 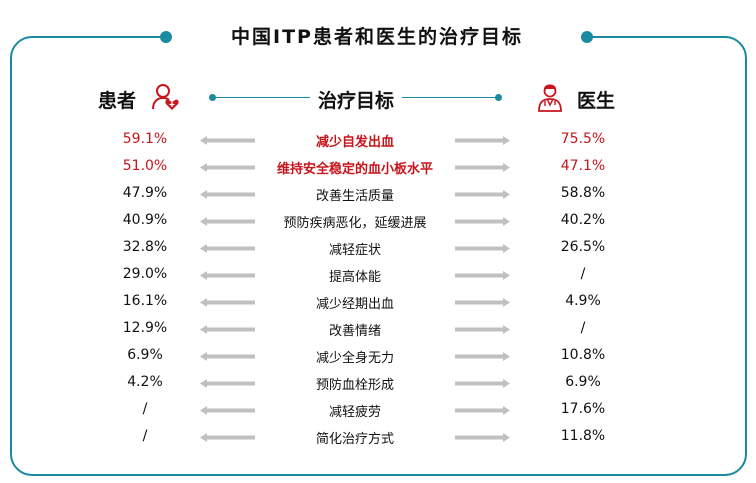 I want to click on patient-value: 59.1%, so click(x=145, y=139).